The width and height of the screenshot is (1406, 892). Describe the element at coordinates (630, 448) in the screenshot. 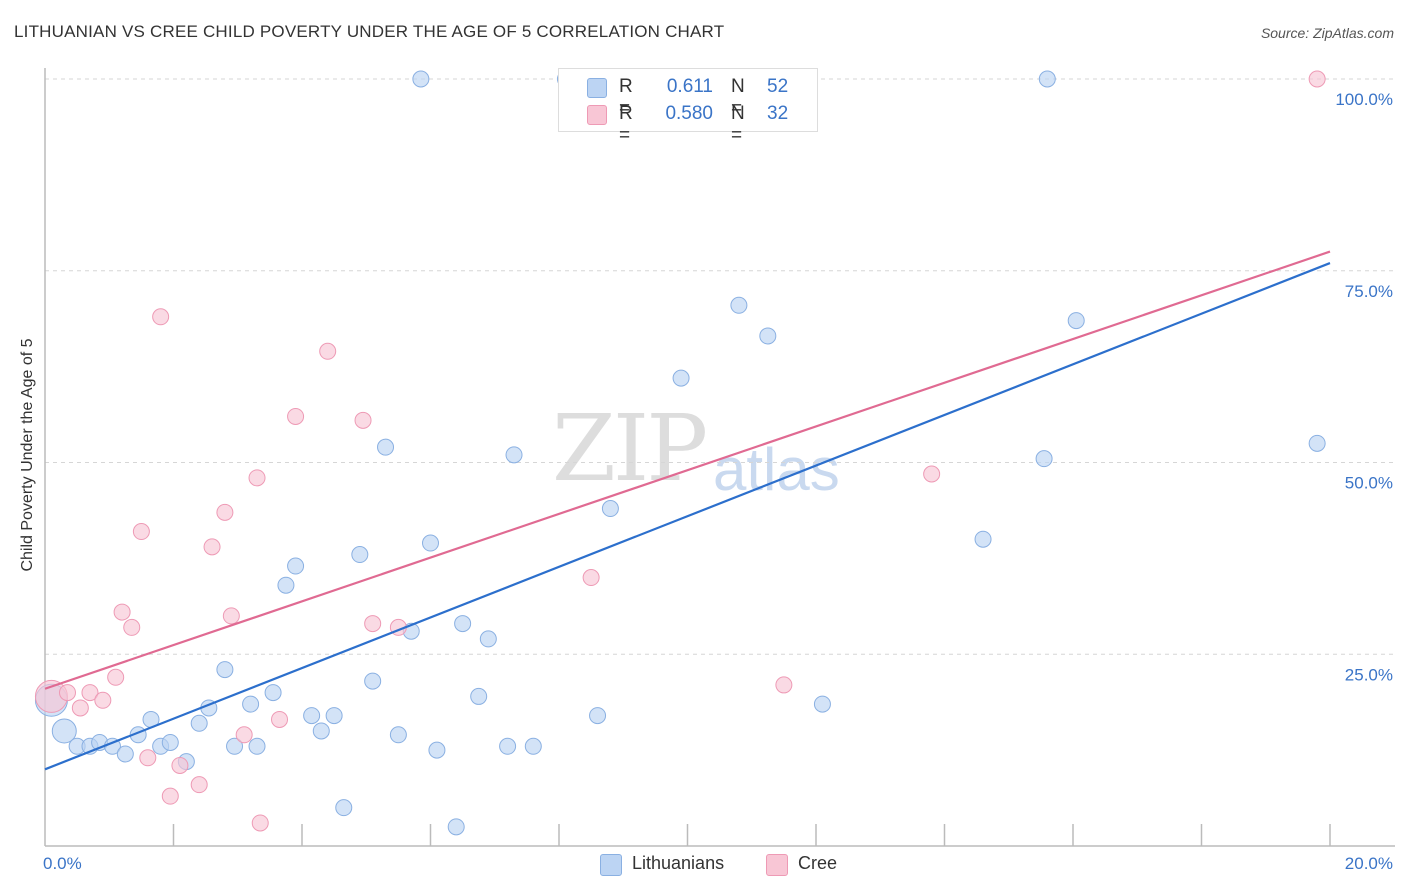

I see `watermark-zip: ZIP` at that location.